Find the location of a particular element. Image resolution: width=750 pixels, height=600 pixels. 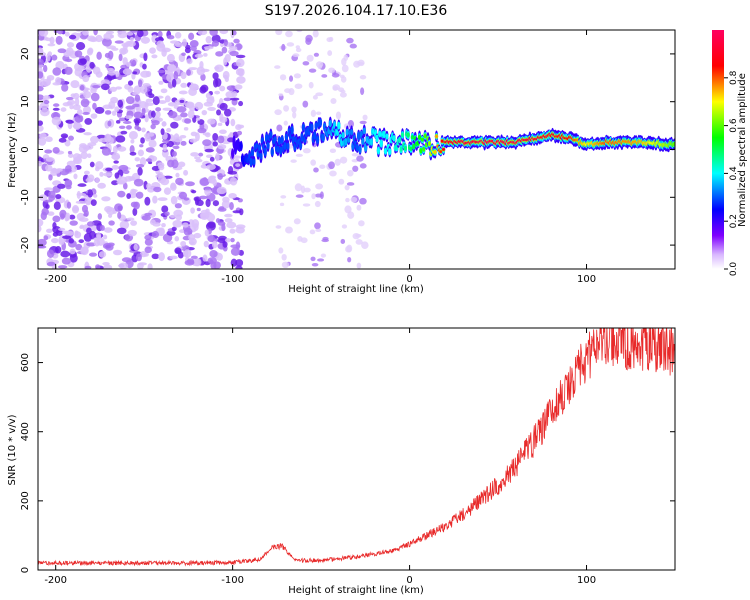

snr-xlabel: Height of straight line (km) is located at coordinates (356, 590).